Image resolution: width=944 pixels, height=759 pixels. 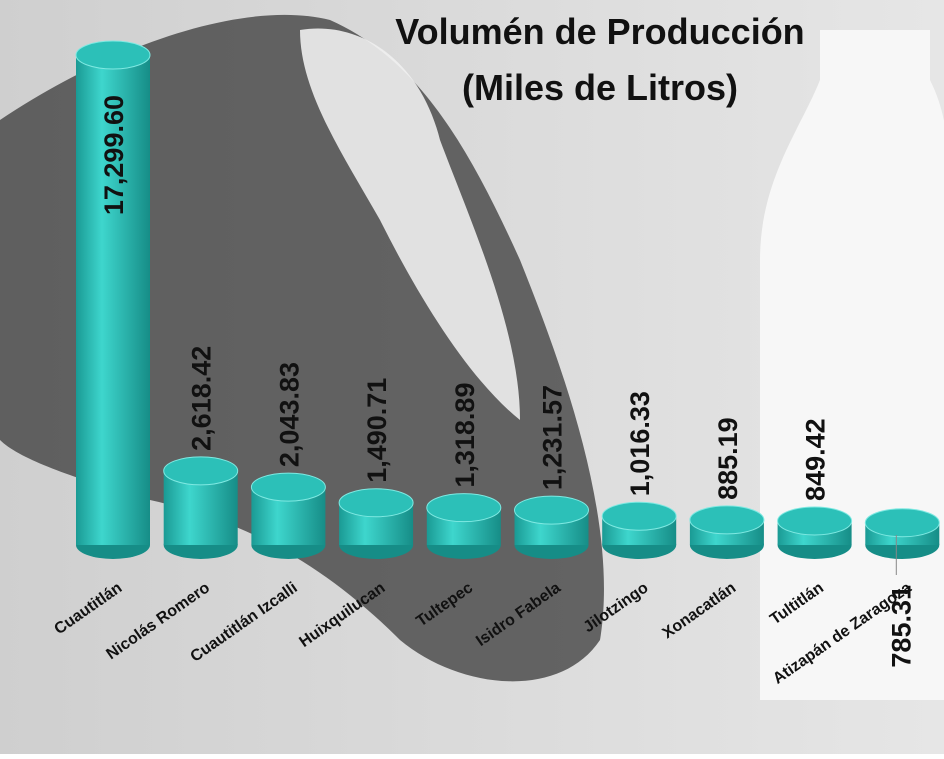 What do you see at coordinates (202, 398) in the screenshot?
I see `value-label: 2,618.42` at bounding box center [202, 398].